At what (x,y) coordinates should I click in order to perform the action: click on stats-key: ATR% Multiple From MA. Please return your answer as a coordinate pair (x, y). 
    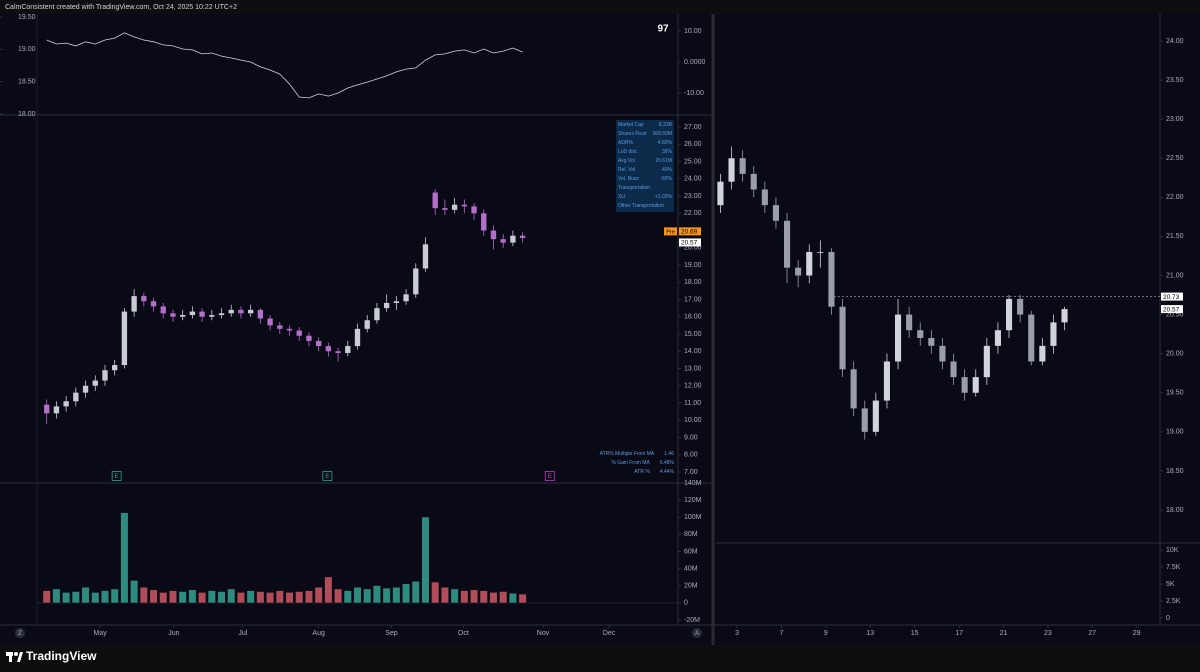
    Looking at the image, I should click on (627, 454).